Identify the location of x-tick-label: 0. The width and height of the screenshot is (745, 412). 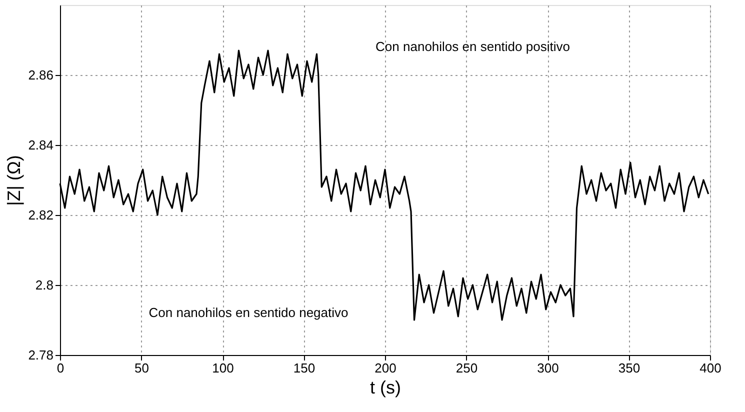
(60, 368).